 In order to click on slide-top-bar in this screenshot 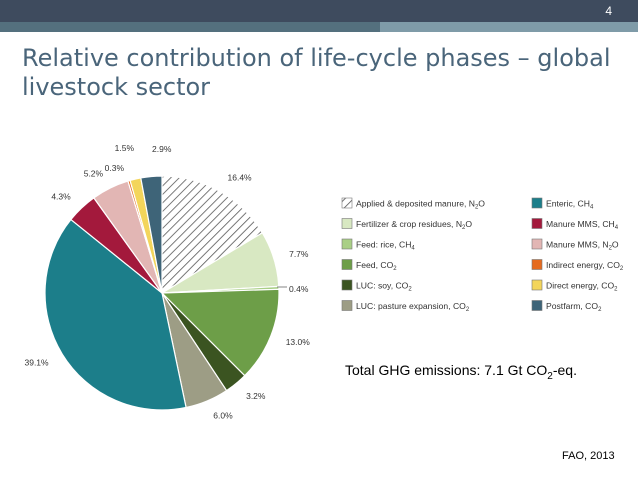, I will do `click(319, 11)`.